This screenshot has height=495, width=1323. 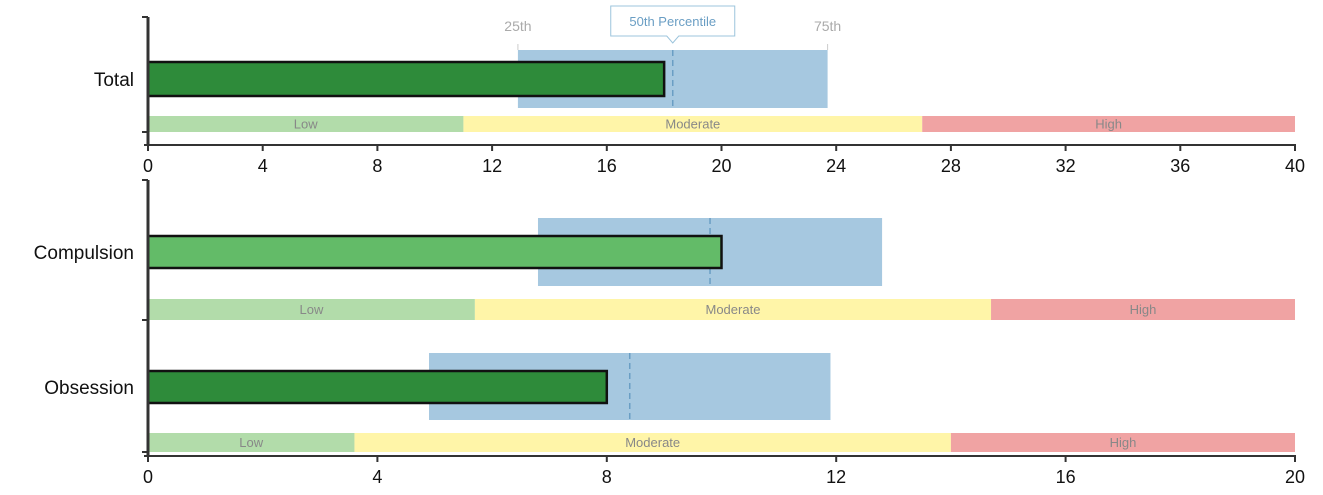 I want to click on obsession-band-low-label: Low, so click(x=251, y=442).